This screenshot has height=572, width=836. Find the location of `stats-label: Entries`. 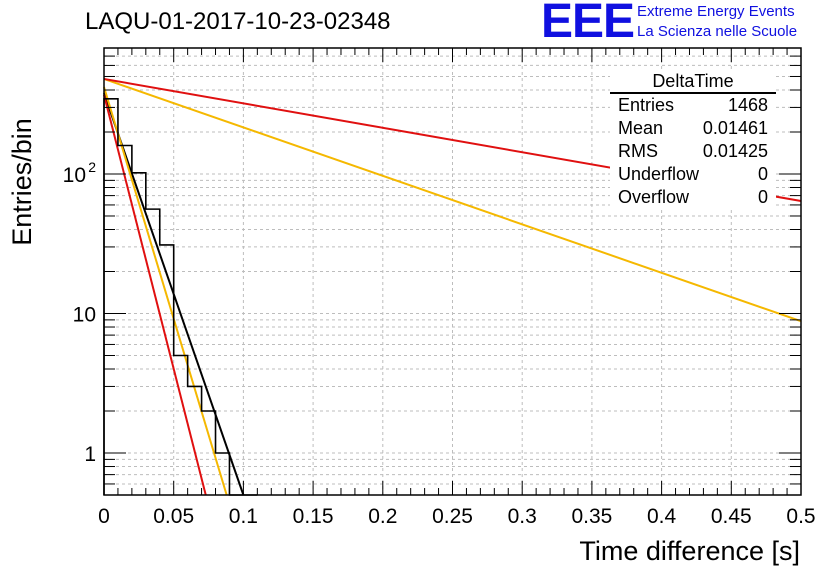

stats-label: Entries is located at coordinates (646, 105).